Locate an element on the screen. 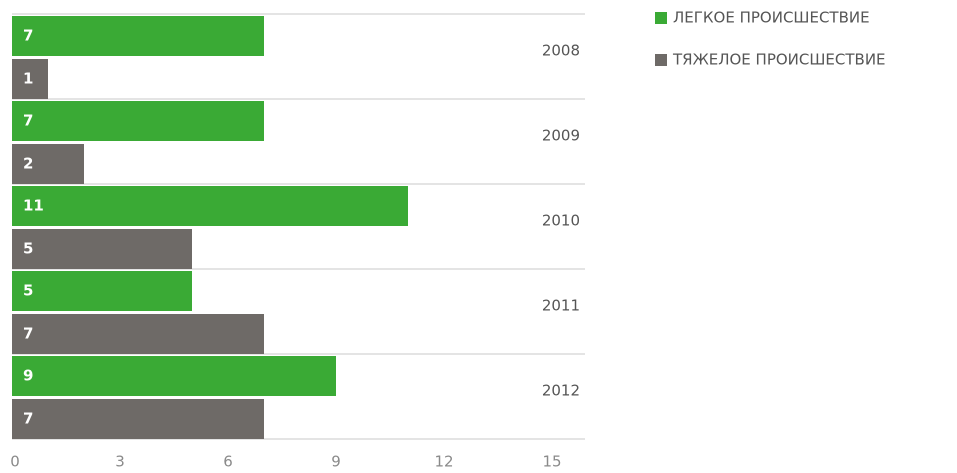 This screenshot has height=473, width=957. category-label: 2009 is located at coordinates (561, 136).